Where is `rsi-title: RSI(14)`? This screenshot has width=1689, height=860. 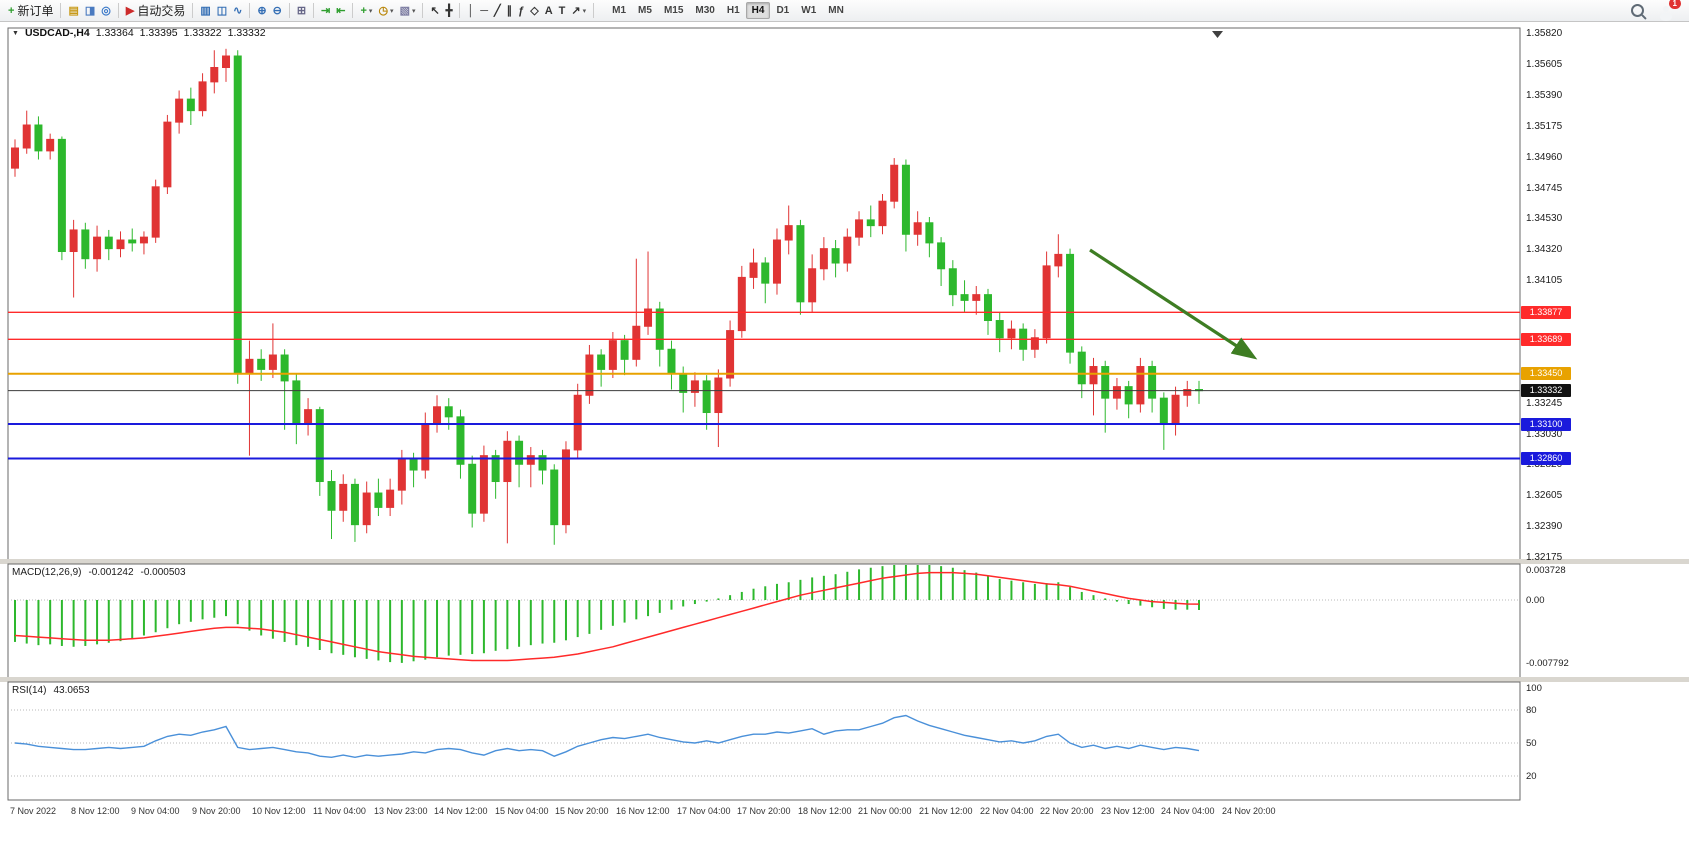
rsi-title: RSI(14) is located at coordinates (29, 690).